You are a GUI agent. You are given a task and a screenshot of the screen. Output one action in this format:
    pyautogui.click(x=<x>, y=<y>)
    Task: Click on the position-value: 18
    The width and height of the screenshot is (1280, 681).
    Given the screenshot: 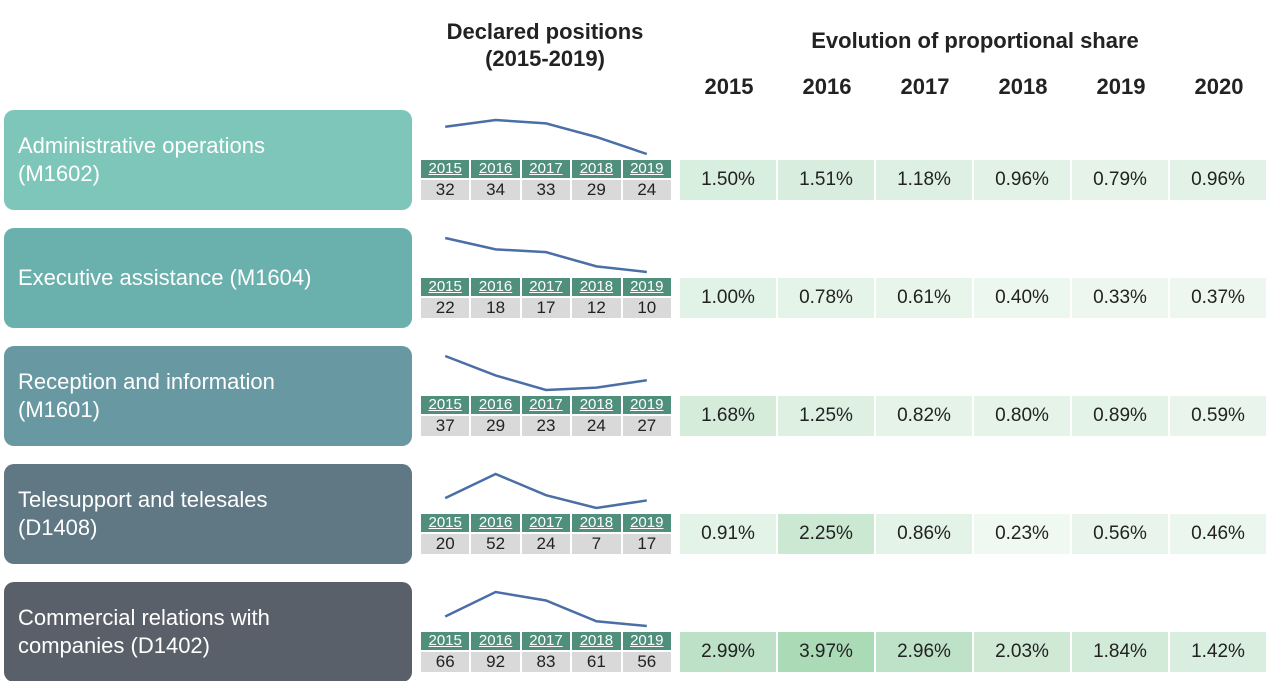 What is the action you would take?
    pyautogui.click(x=495, y=308)
    